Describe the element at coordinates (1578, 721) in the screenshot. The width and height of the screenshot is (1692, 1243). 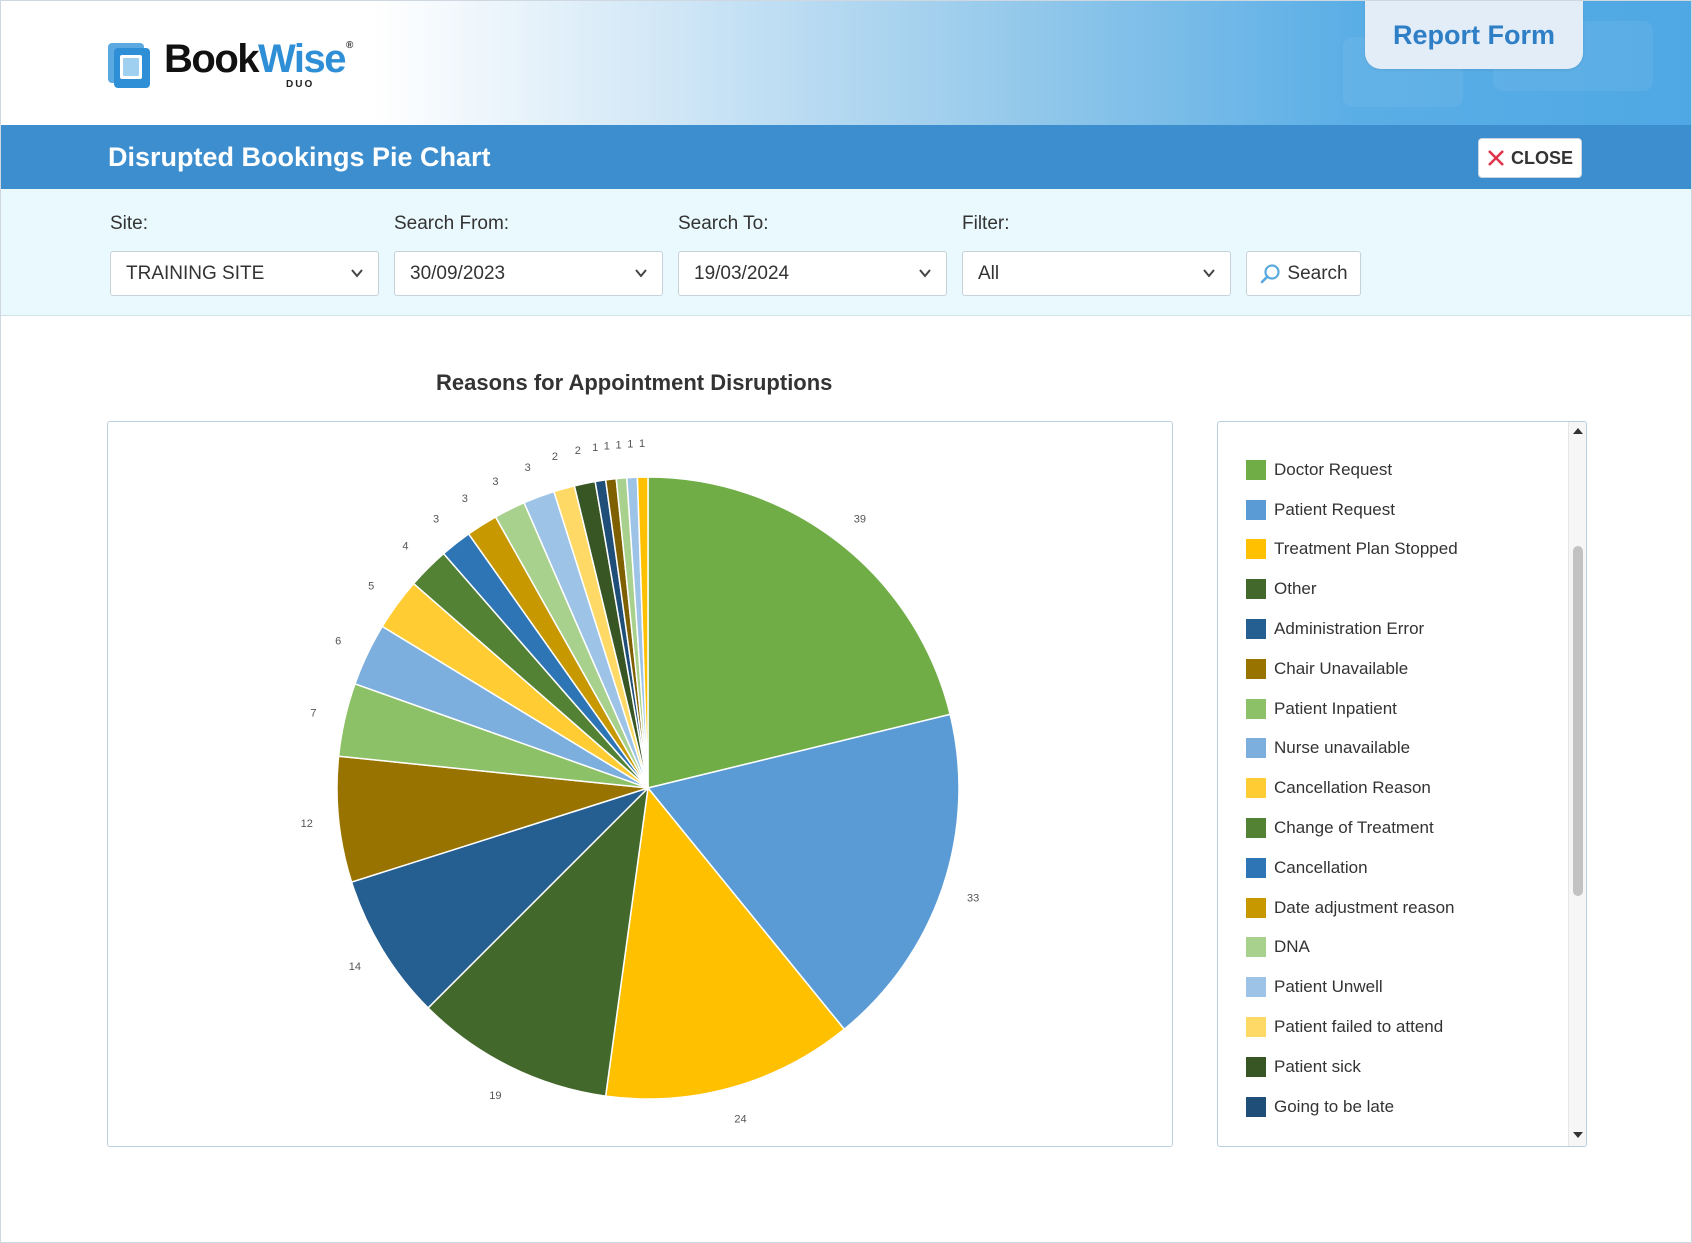
I see `scroll-thumb` at that location.